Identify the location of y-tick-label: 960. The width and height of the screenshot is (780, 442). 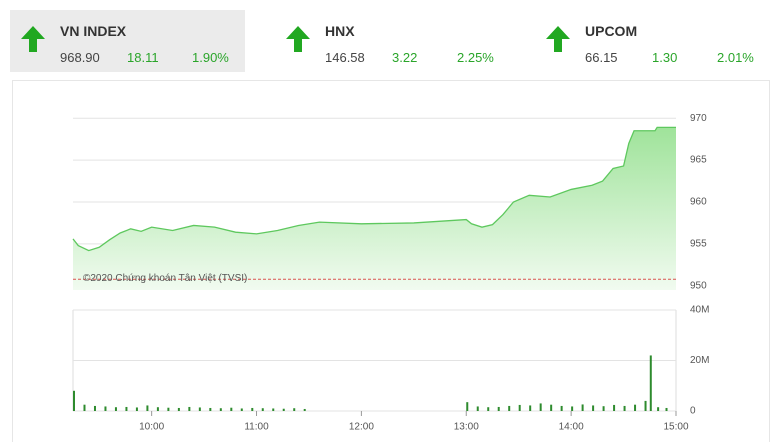
(698, 202).